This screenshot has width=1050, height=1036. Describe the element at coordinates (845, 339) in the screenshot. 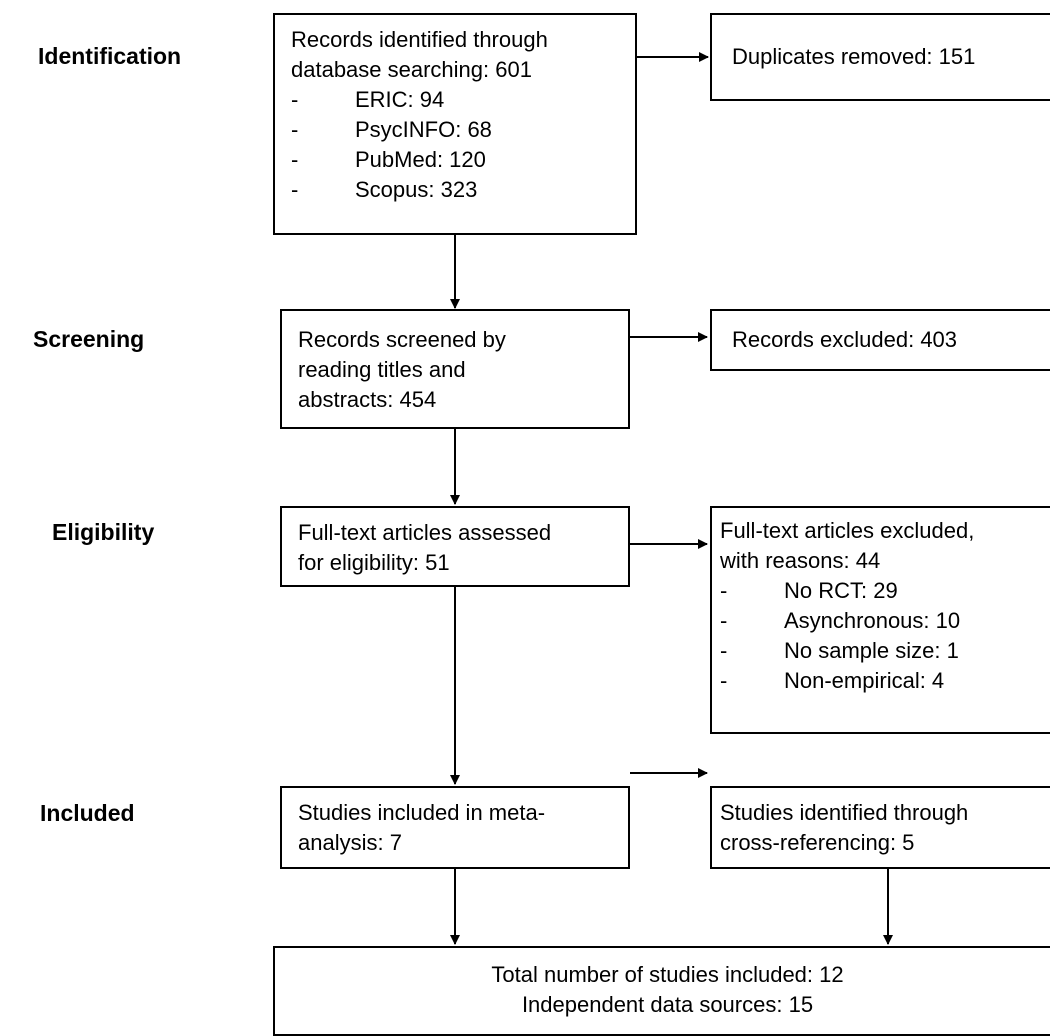

I see `records-excluded-text: Records excluded: 403` at that location.